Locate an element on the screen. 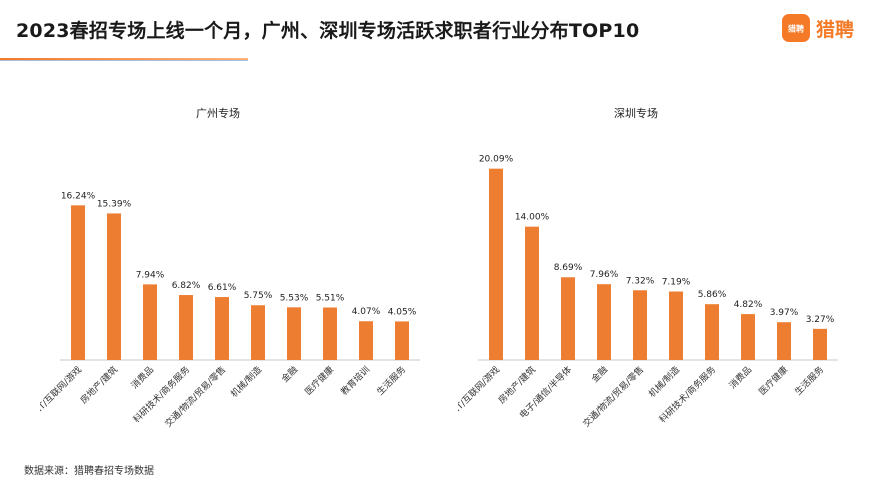  sz-bar-value-label: 5.86% is located at coordinates (712, 295).